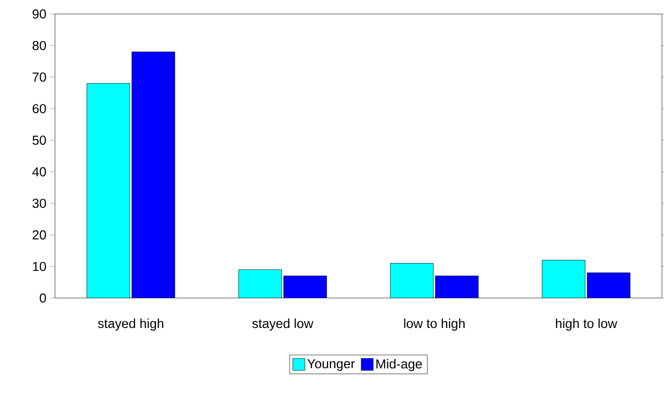  I want to click on legend-label: Younger, so click(331, 365).